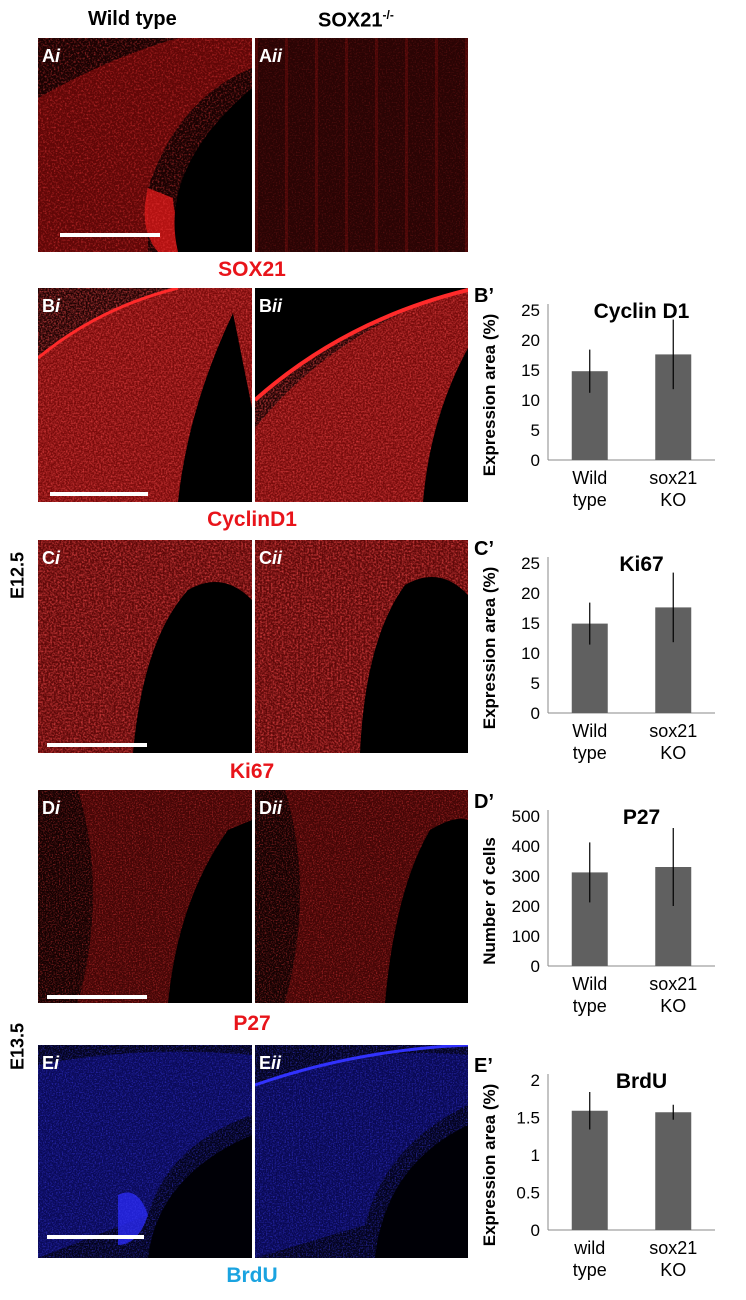 The width and height of the screenshot is (746, 1300). I want to click on chart-y-tick-label: 300, so click(526, 876).